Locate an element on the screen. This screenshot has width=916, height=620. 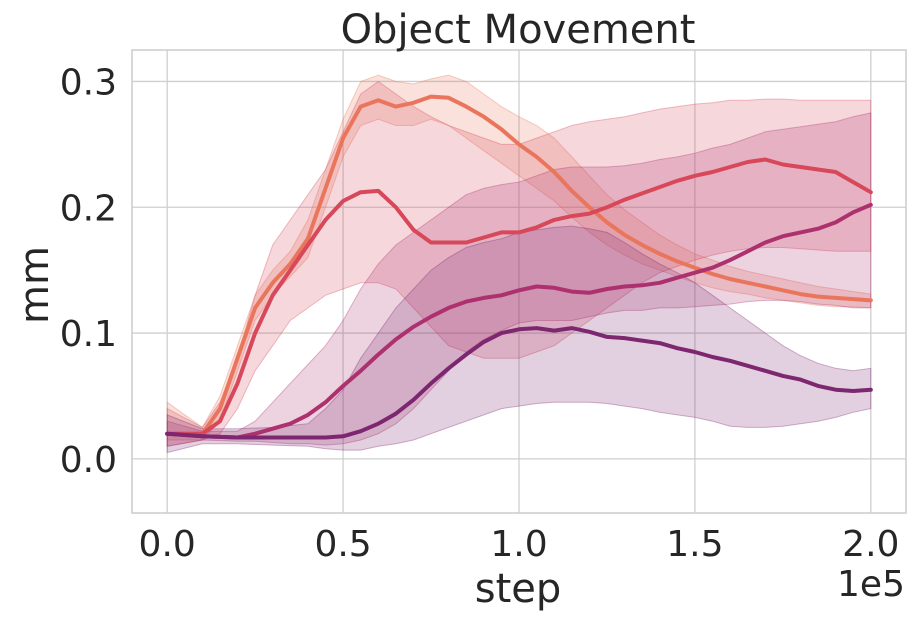
y-axis-label: mm is located at coordinates (35, 285).